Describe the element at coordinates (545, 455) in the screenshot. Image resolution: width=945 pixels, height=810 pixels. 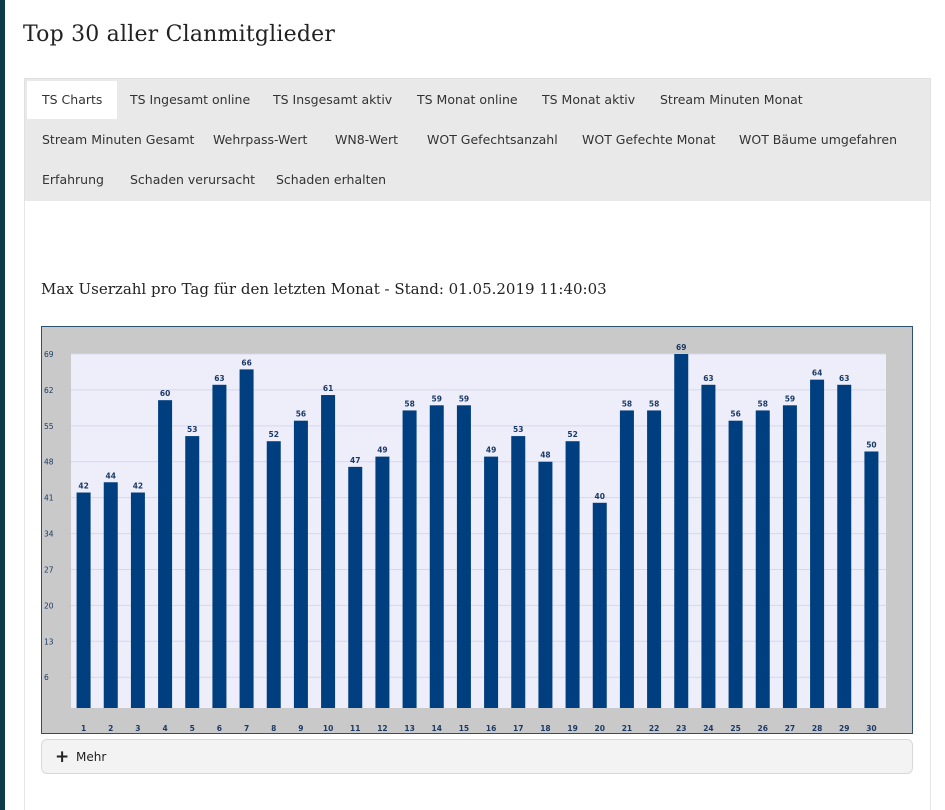
I see `bar-value-label: 48` at that location.